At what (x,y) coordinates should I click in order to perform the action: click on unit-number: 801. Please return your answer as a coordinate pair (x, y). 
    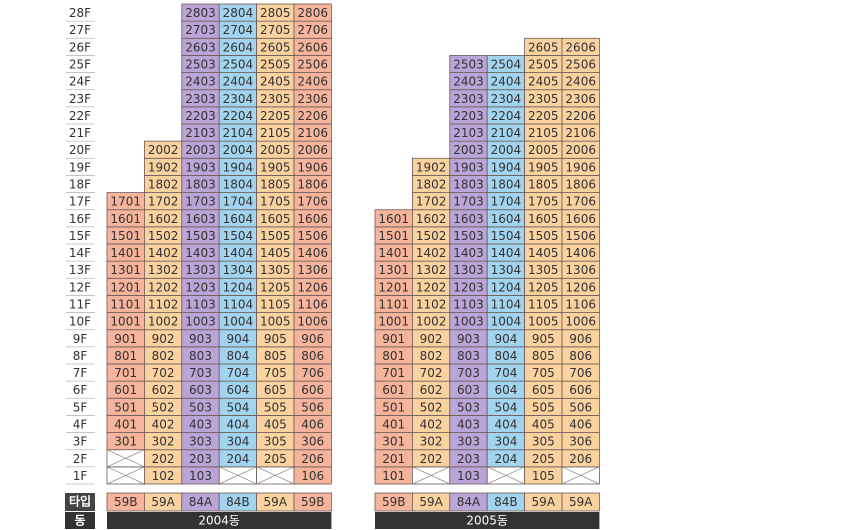
    Looking at the image, I should click on (125, 356).